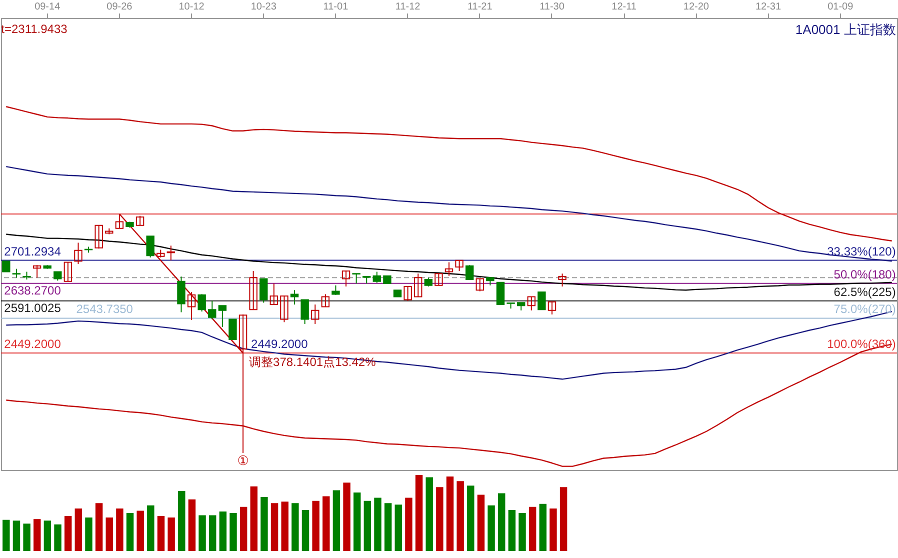  What do you see at coordinates (841, 7) in the screenshot?
I see `x-tick-label: 01-09` at bounding box center [841, 7].